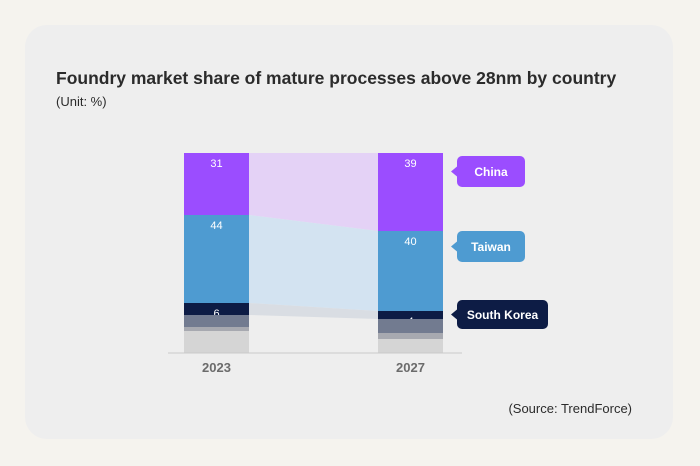  Describe the element at coordinates (410, 336) in the screenshot. I see `bar-segment-other-4-2027` at that location.